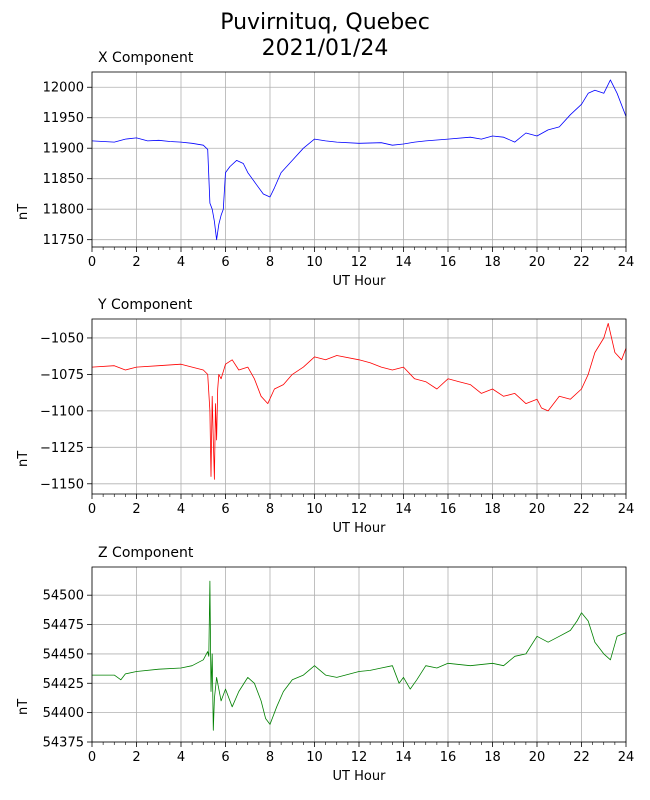  What do you see at coordinates (146, 58) in the screenshot?
I see `panel-title: X Component` at bounding box center [146, 58].